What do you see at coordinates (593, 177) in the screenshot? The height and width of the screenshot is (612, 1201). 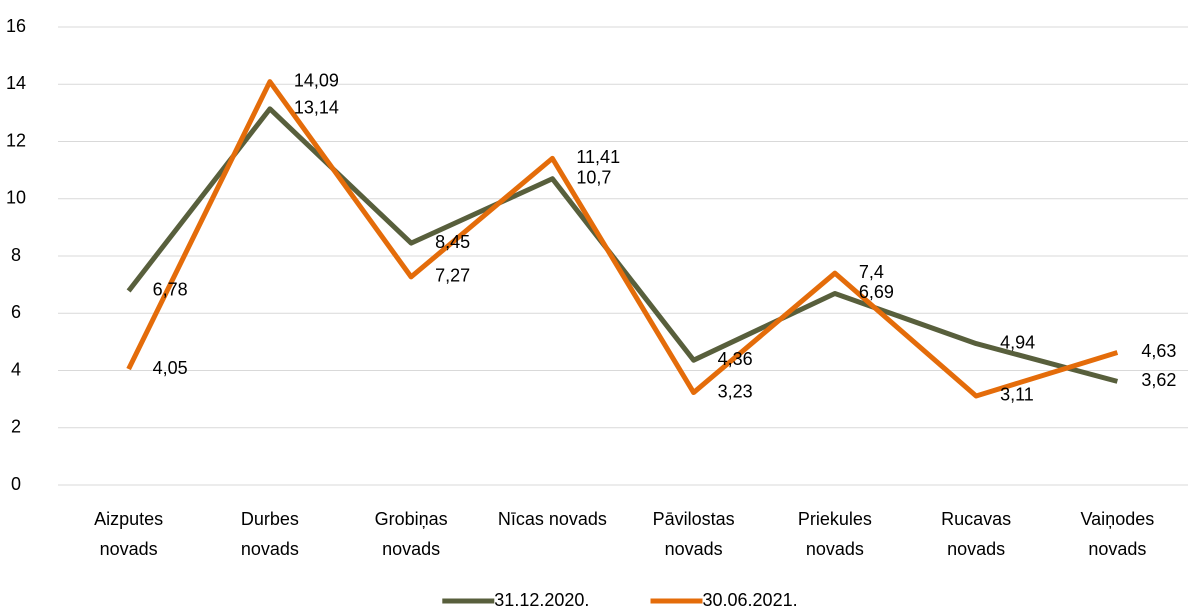 I see `data-label: 10,7` at bounding box center [593, 177].